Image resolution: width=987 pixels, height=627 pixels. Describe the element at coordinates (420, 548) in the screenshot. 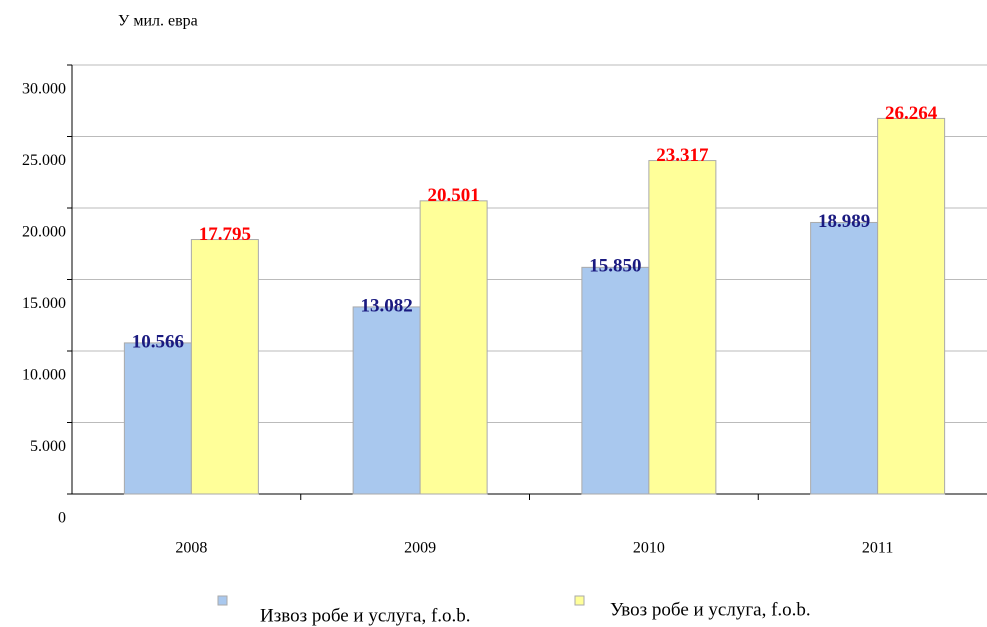

I see `x-tick-label: 2009` at that location.